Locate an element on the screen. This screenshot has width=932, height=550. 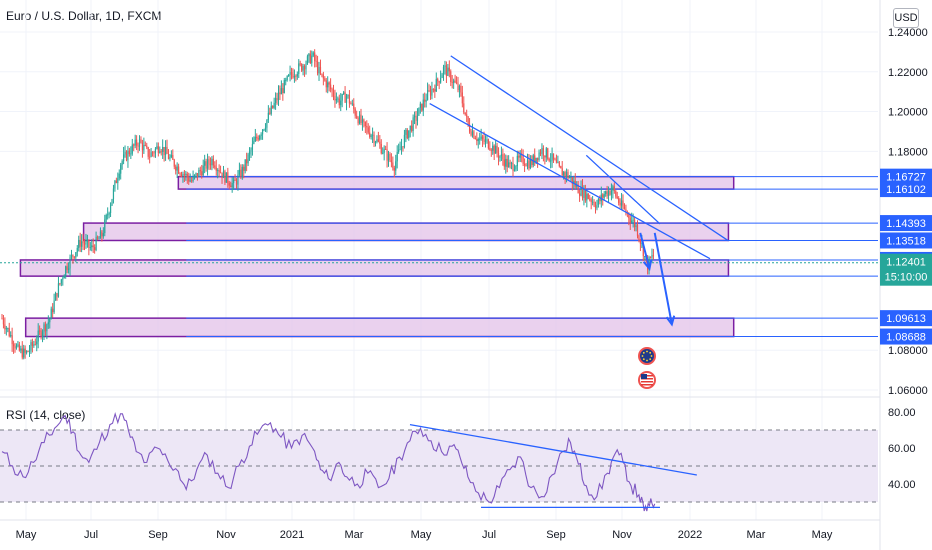
projection-arrow is located at coordinates (663, 278).